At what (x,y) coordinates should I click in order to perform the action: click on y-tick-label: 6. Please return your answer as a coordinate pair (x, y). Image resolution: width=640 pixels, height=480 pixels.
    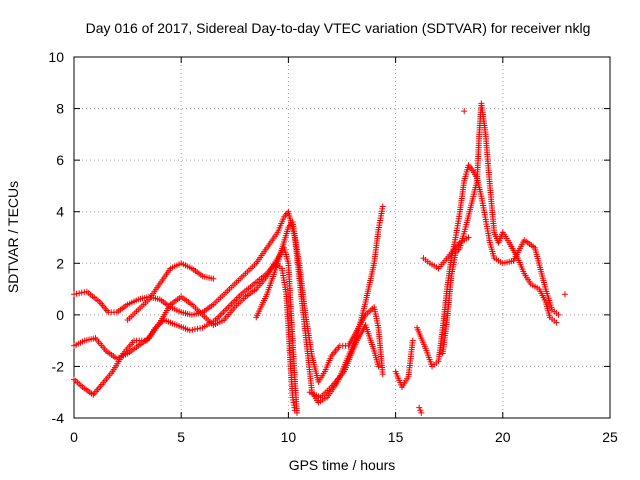
    Looking at the image, I should click on (60, 160).